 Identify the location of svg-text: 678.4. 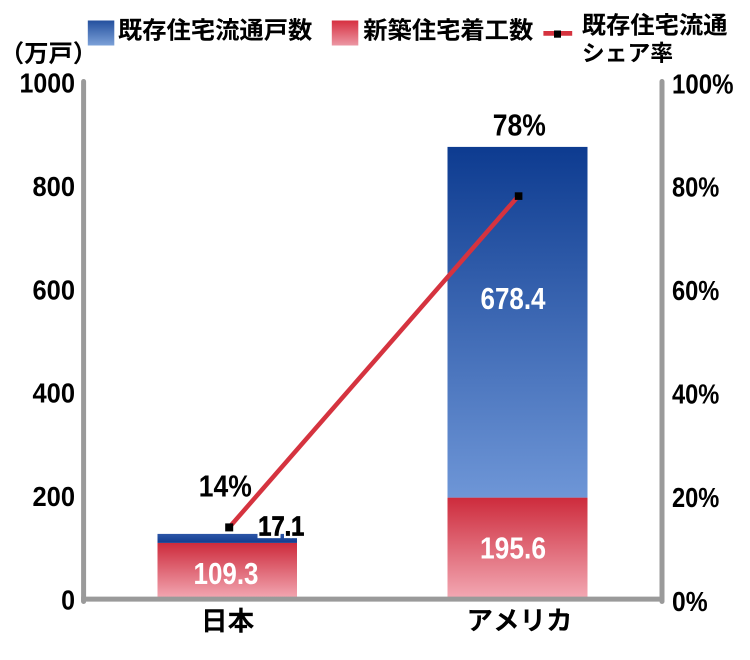
(514, 298).